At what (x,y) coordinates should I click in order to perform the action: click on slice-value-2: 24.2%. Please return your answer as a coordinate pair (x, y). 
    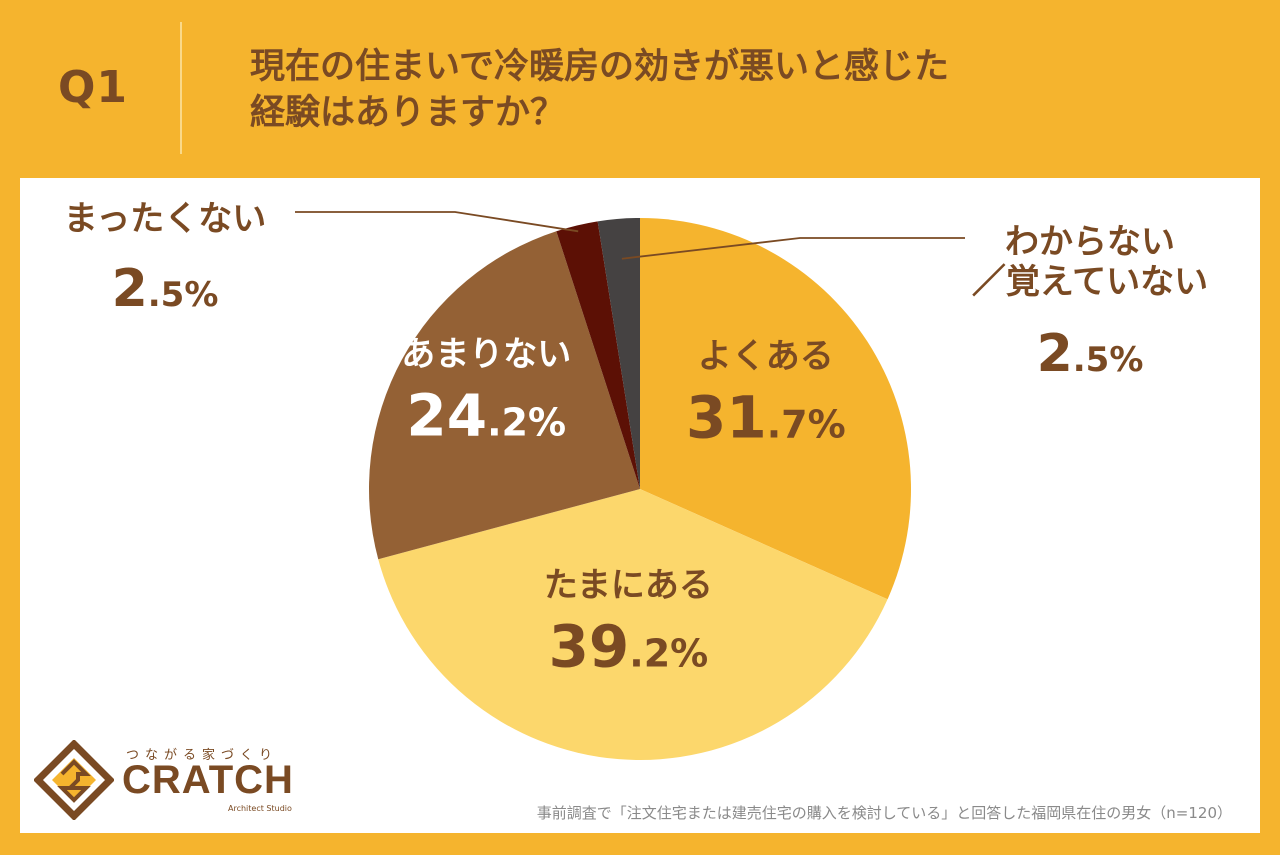
    Looking at the image, I should click on (486, 415).